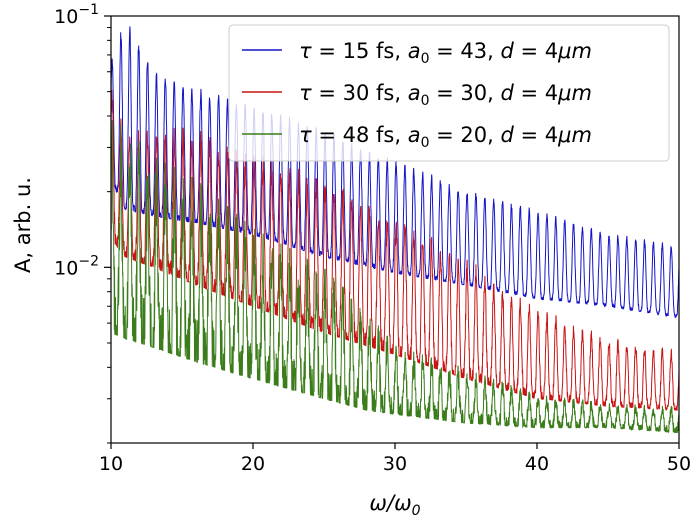  Describe the element at coordinates (23, 225) in the screenshot. I see `y-axis-label: A, arb. u.` at that location.